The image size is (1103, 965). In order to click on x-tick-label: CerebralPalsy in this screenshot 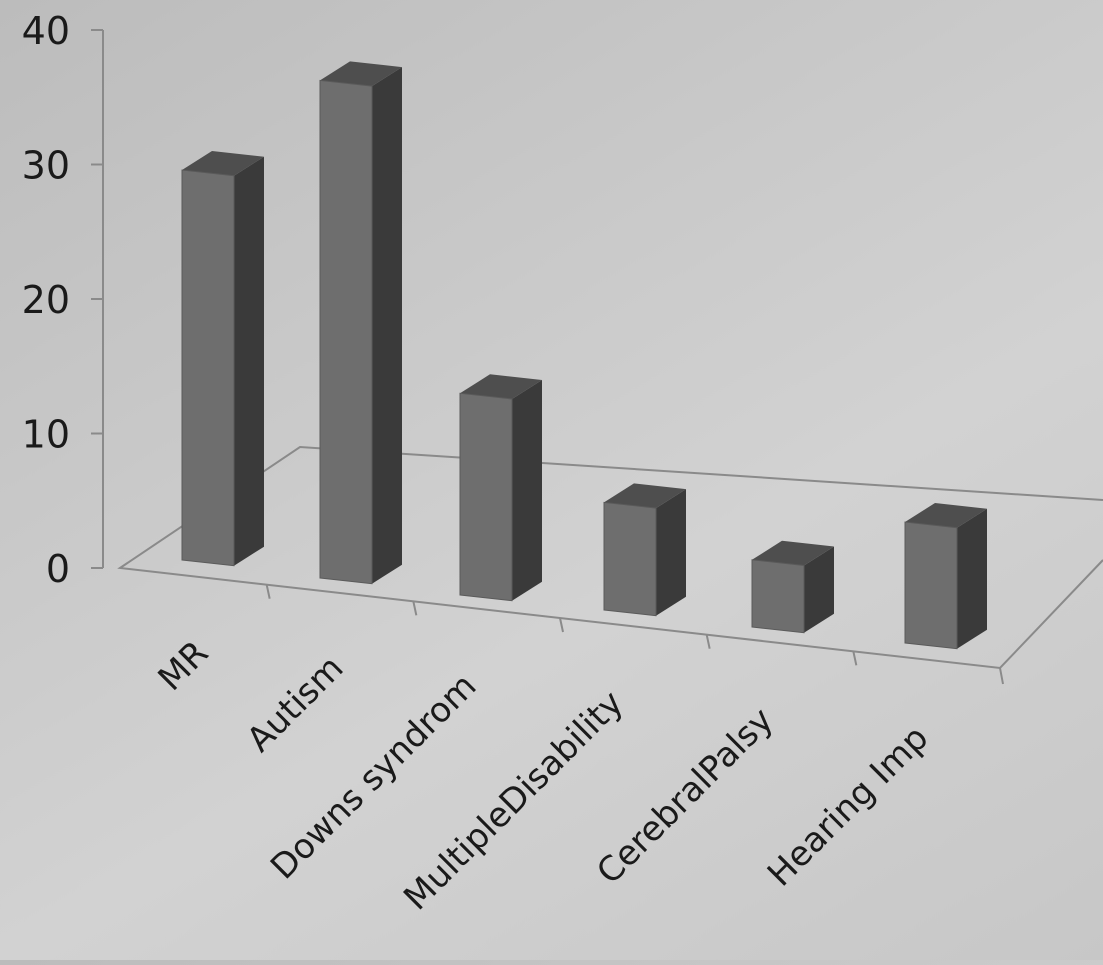, I will do `click(685, 796)`.